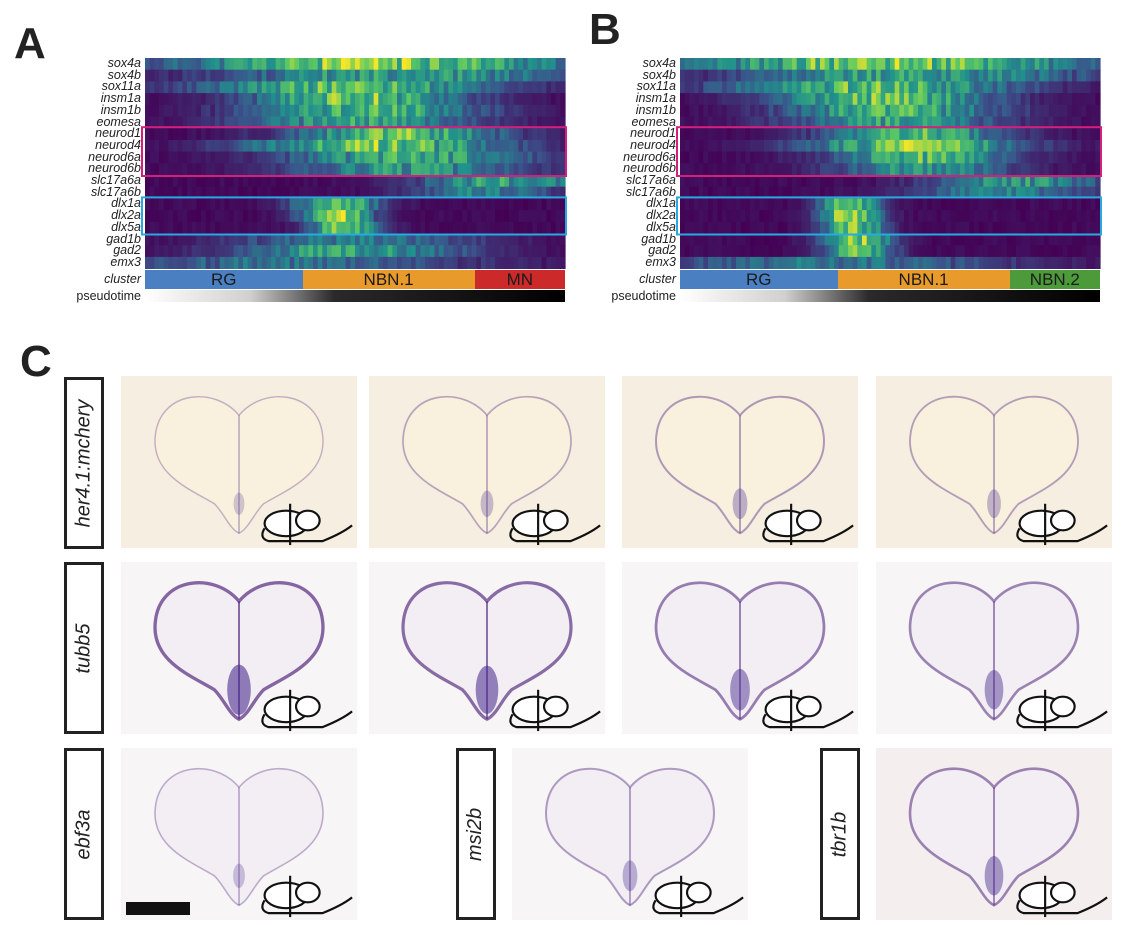 The width and height of the screenshot is (1133, 925). Describe the element at coordinates (122, 278) in the screenshot. I see `cluster-row-label: cluster` at that location.